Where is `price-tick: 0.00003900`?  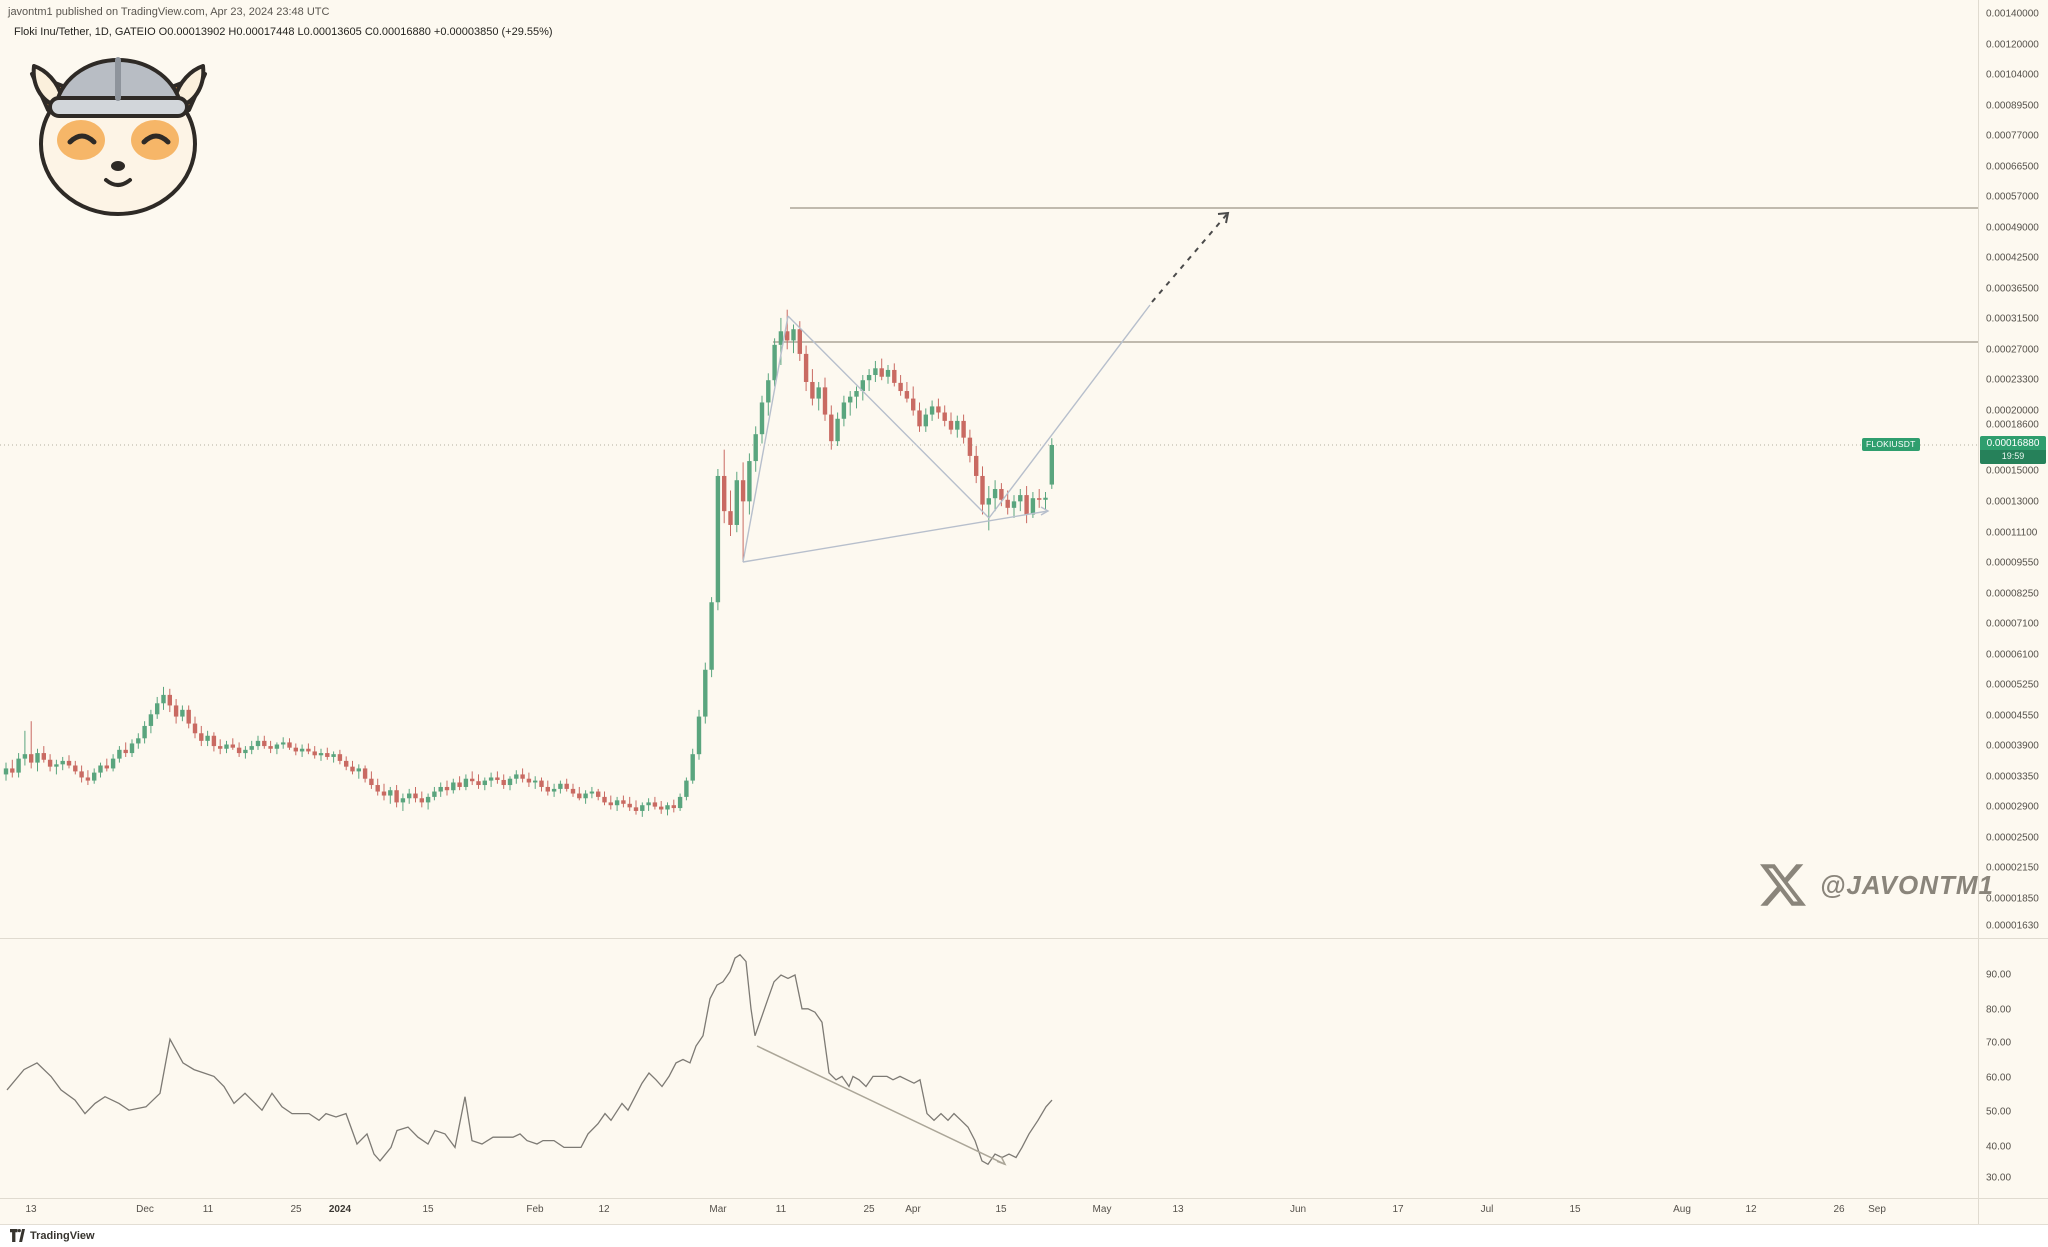
price-tick: 0.00003900 is located at coordinates (2012, 746).